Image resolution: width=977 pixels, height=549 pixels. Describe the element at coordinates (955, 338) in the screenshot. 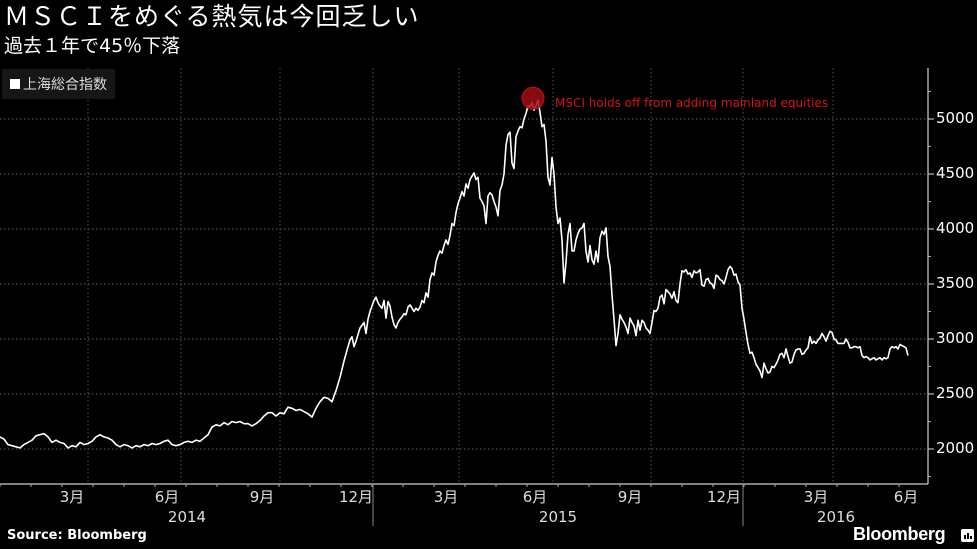

I see `y-tick-label: 3000` at that location.